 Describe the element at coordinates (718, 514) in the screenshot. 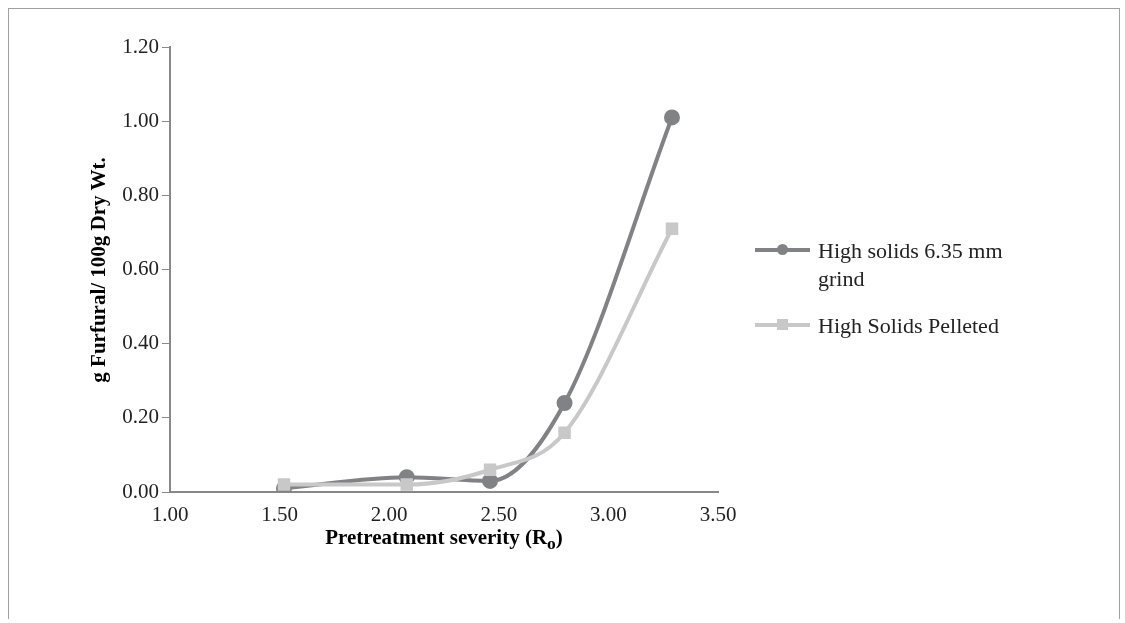

I see `x-tick-label: 3.50` at that location.